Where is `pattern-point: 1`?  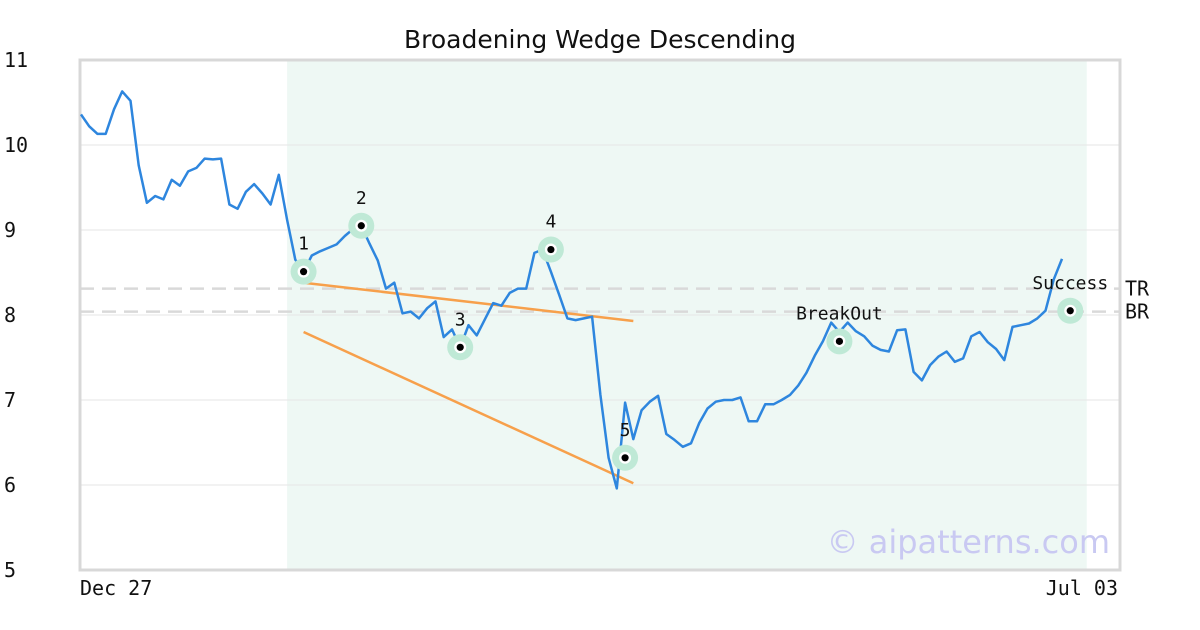
pattern-point: 1 is located at coordinates (303, 259).